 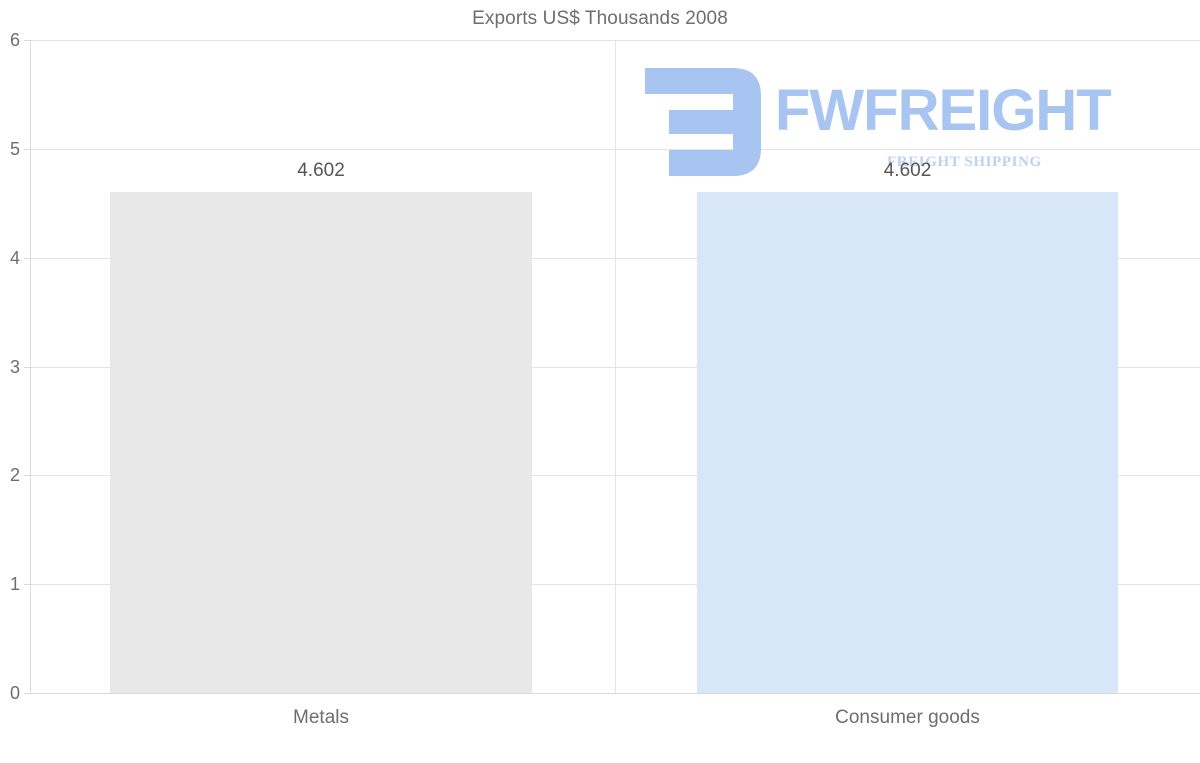 I want to click on y-tick-label-5: 5, so click(x=14, y=149).